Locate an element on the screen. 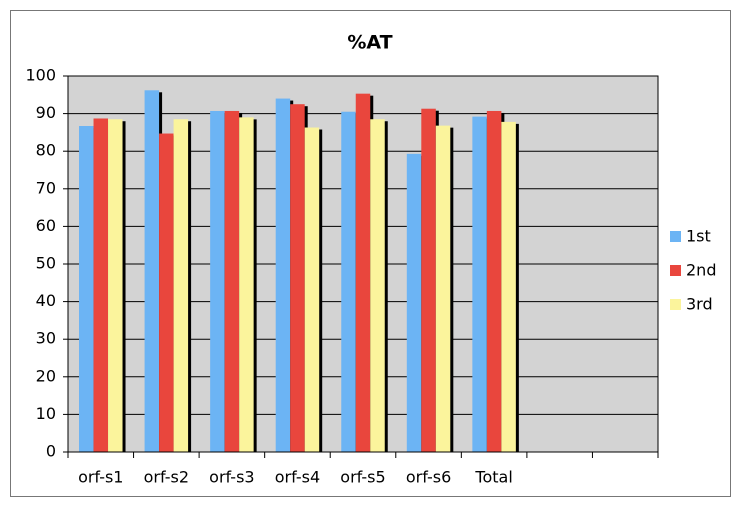 This screenshot has width=741, height=506. y-tick-label: 40 is located at coordinates (46, 300).